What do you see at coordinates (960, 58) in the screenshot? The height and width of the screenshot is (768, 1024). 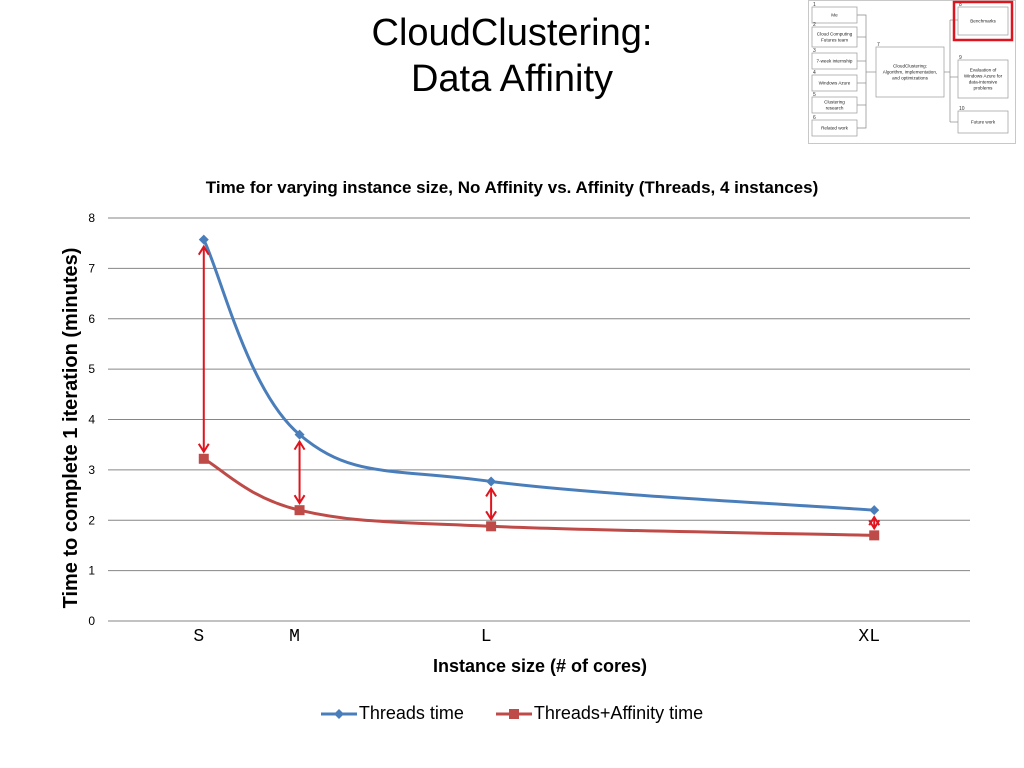 I see `thumbnail-box-number: 9` at bounding box center [960, 58].